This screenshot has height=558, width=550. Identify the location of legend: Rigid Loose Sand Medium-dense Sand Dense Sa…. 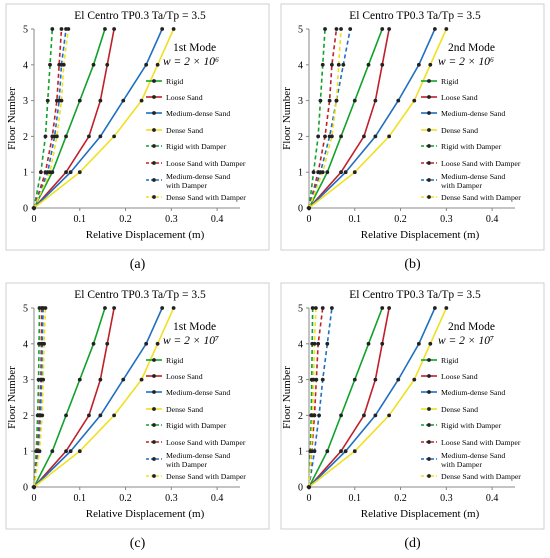
(196, 418).